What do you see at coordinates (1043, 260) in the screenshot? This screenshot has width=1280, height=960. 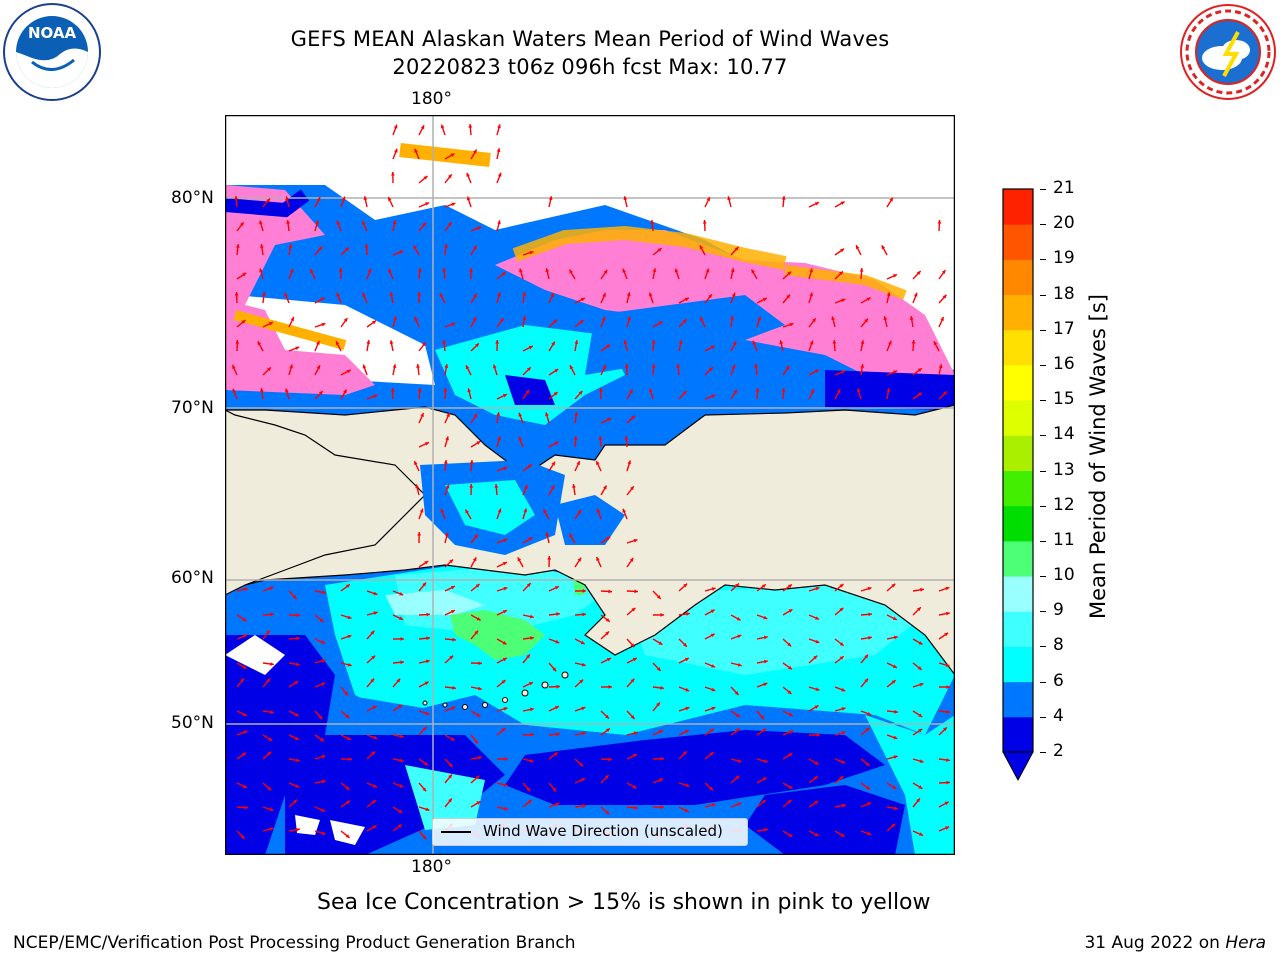 I see `colorbar-tick-mark` at bounding box center [1043, 260].